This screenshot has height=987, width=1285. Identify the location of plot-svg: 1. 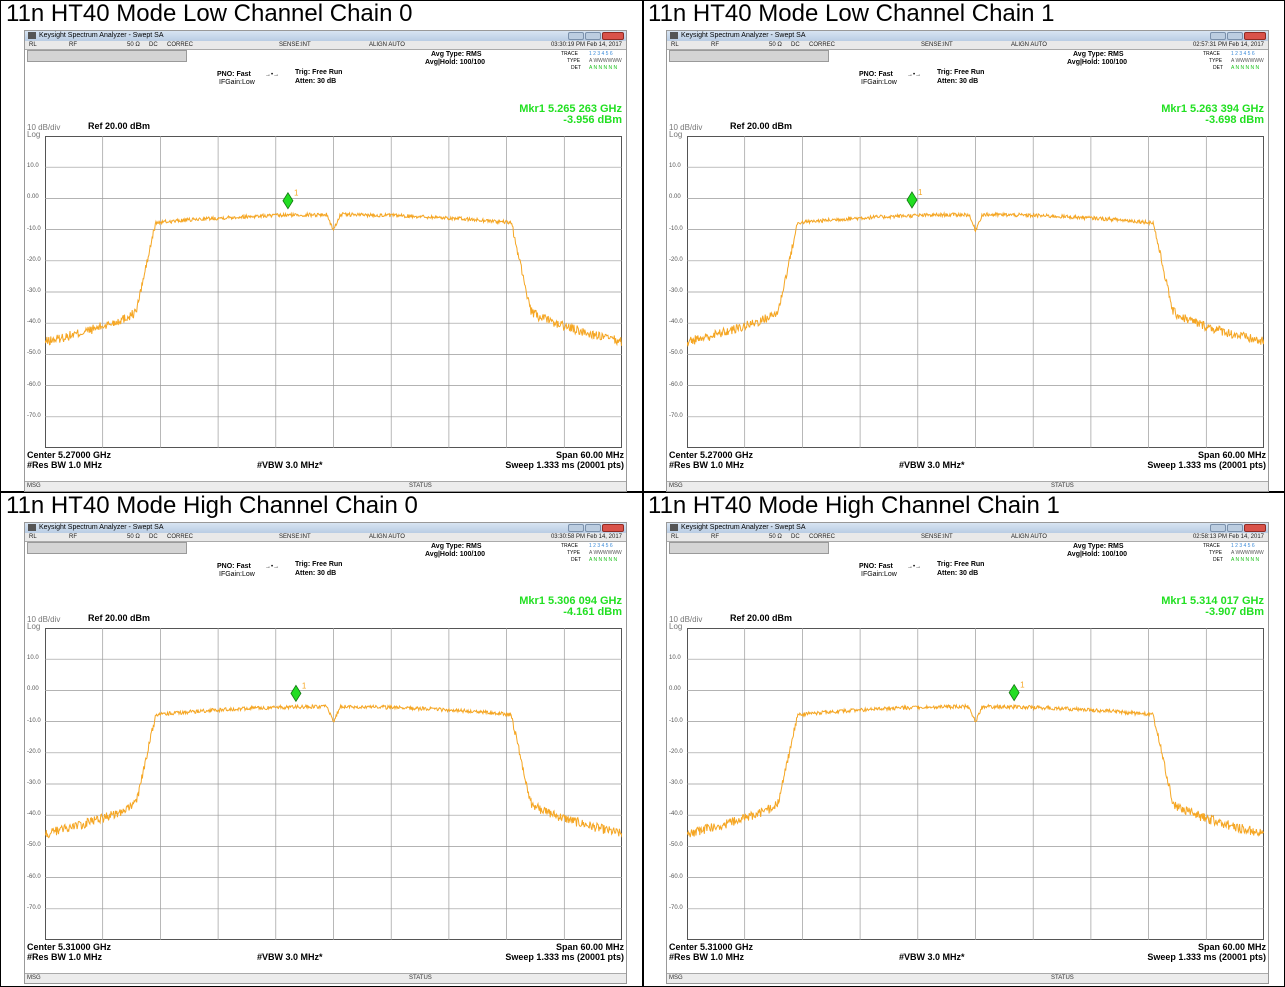
(333, 784).